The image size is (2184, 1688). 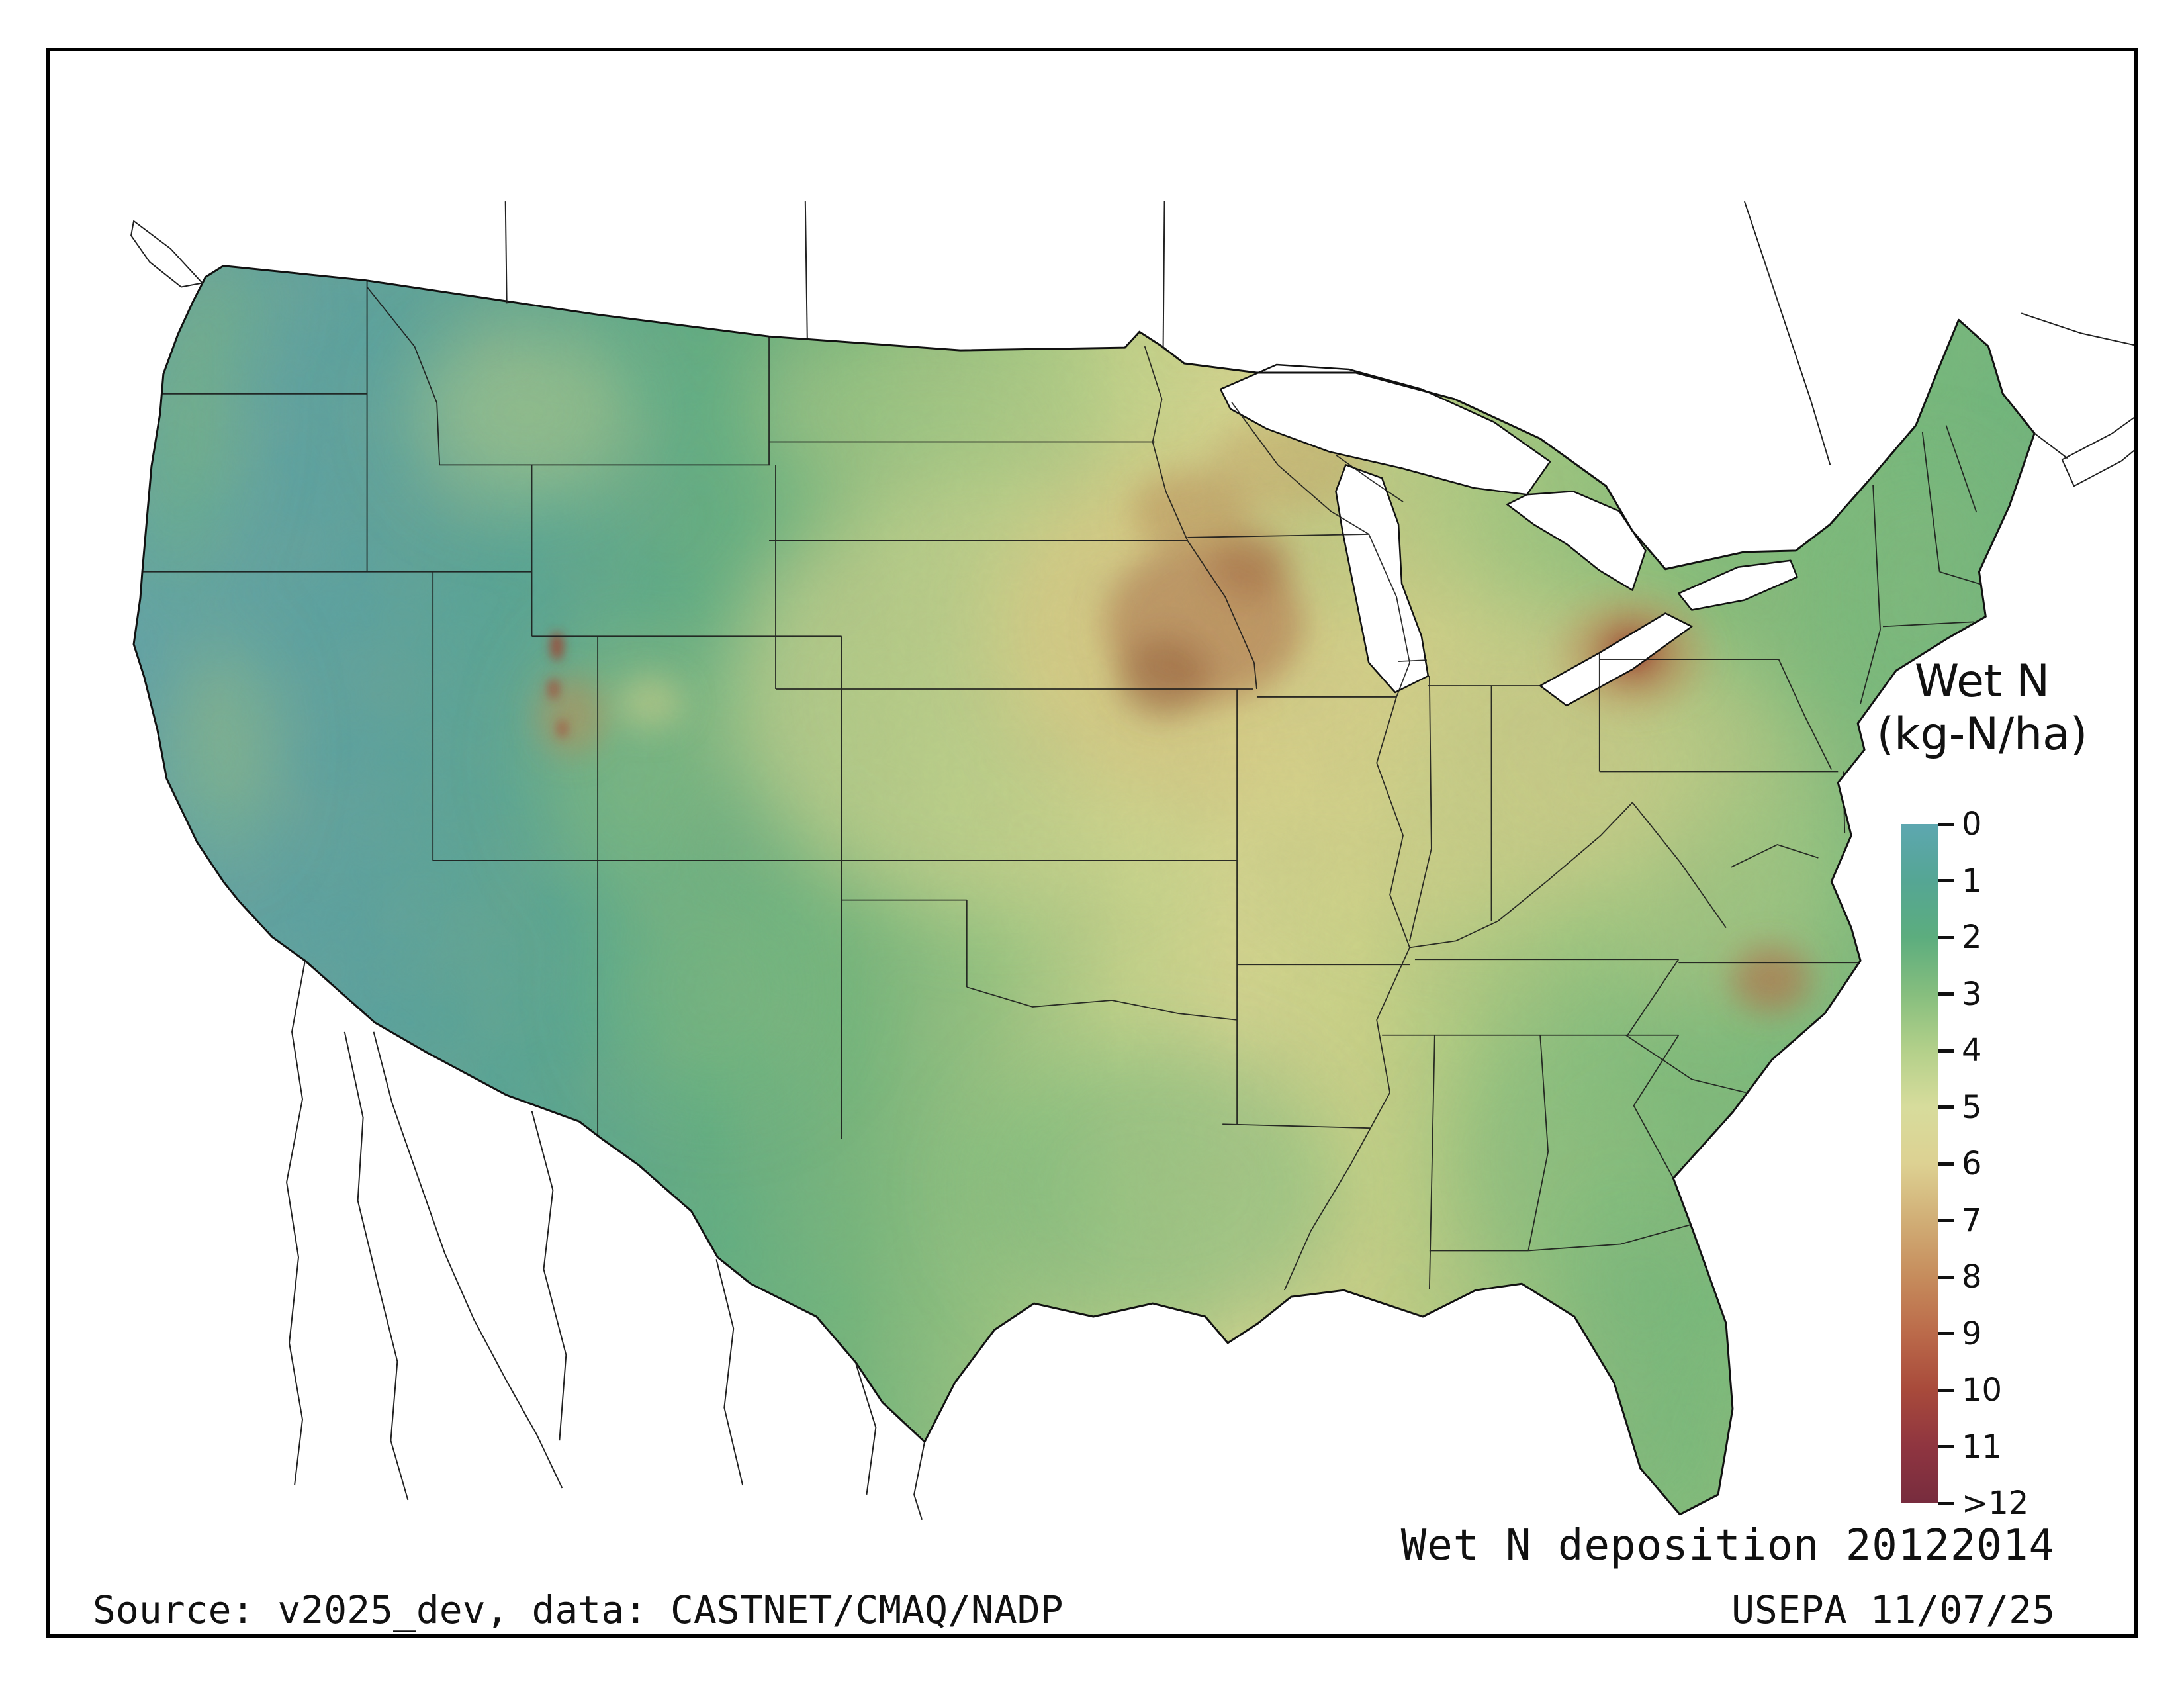 I want to click on legend-tick-labels: 0 1 2 3 4 5 6 7 8 9 10 11 >12, so click(x=2001, y=1164).